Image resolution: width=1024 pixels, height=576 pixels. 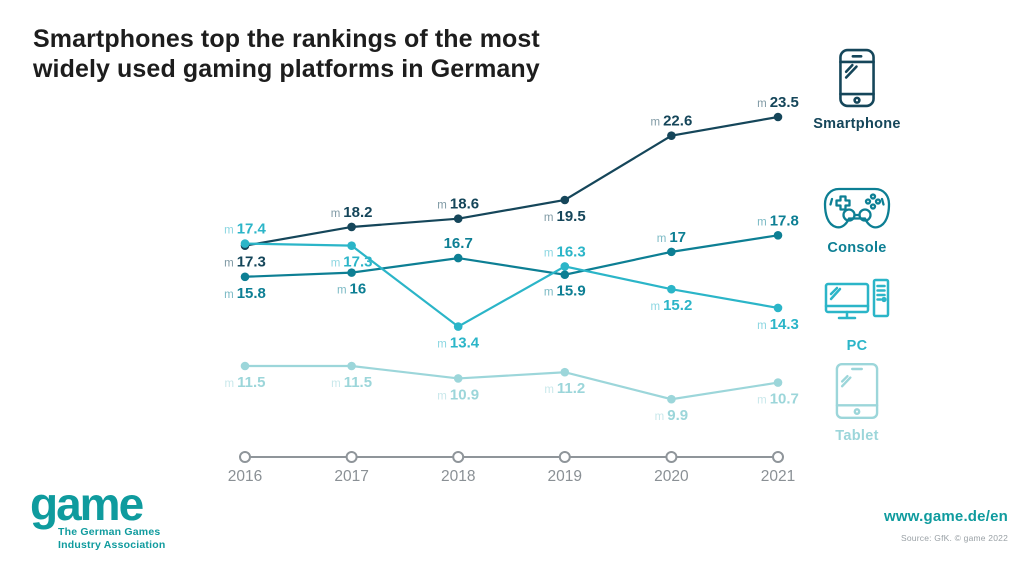 I want to click on data-label-tablet-2021: m 10.7, so click(x=778, y=399).